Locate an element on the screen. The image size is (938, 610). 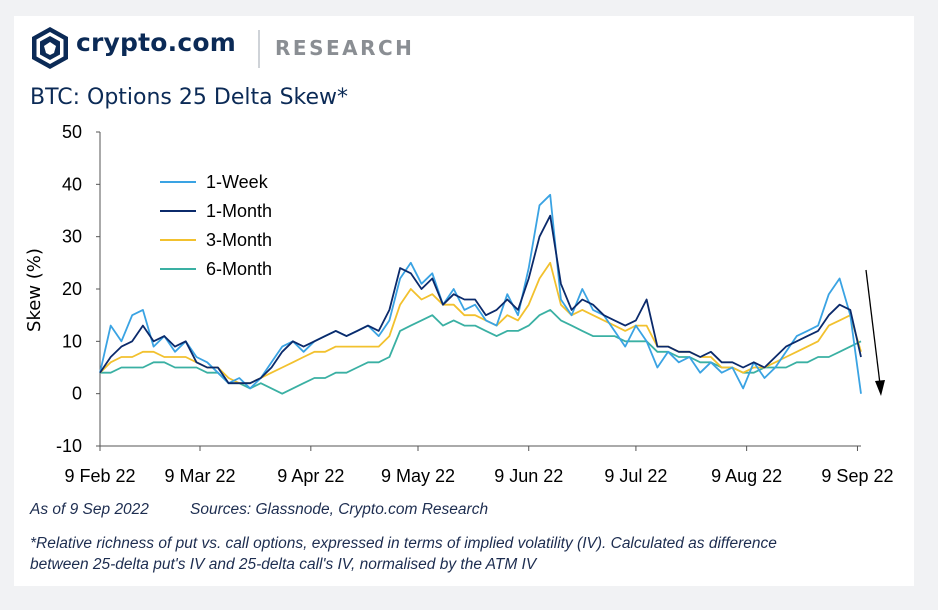
legend-label: 6-Month is located at coordinates (239, 269).